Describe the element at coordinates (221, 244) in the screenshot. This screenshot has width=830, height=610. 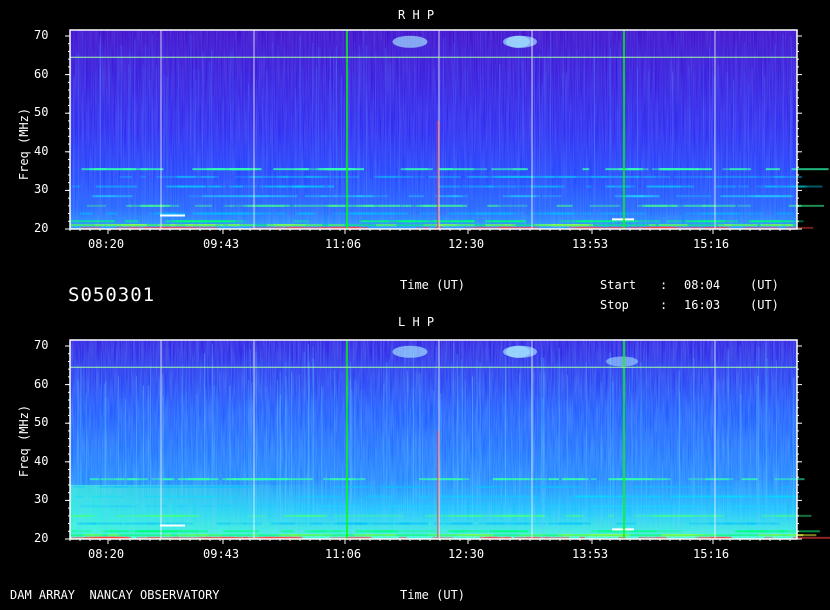
I see `rhp-xtick-label: 09:43` at that location.